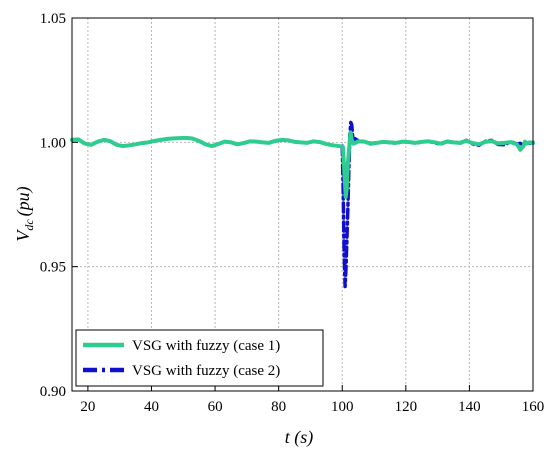  I want to click on x-tick-label: 40, so click(151, 407).